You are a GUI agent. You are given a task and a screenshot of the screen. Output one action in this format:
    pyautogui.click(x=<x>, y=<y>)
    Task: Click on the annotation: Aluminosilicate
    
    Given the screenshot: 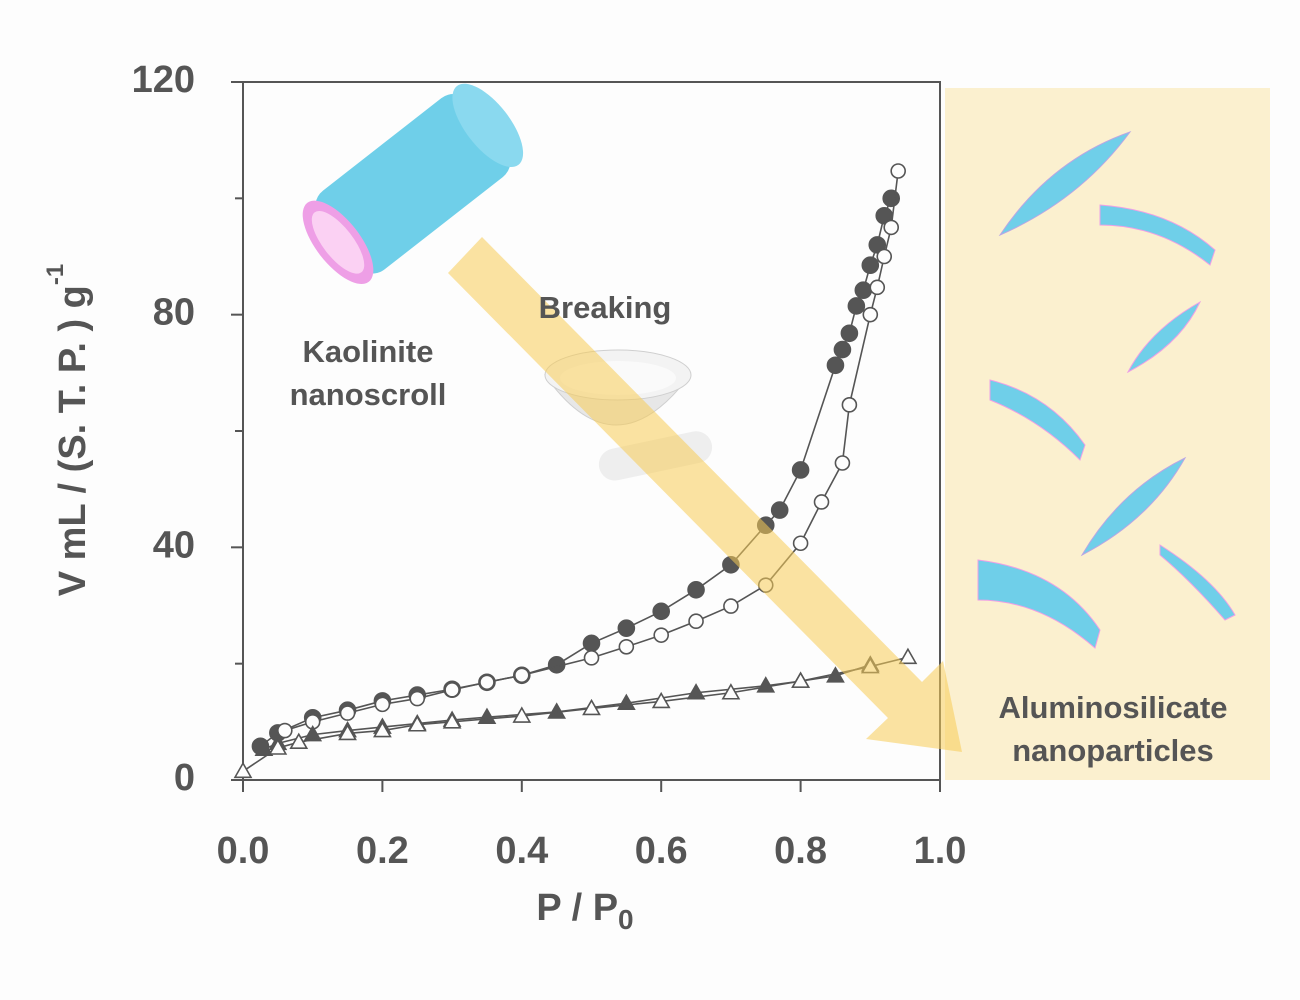 What is the action you would take?
    pyautogui.click(x=1112, y=707)
    